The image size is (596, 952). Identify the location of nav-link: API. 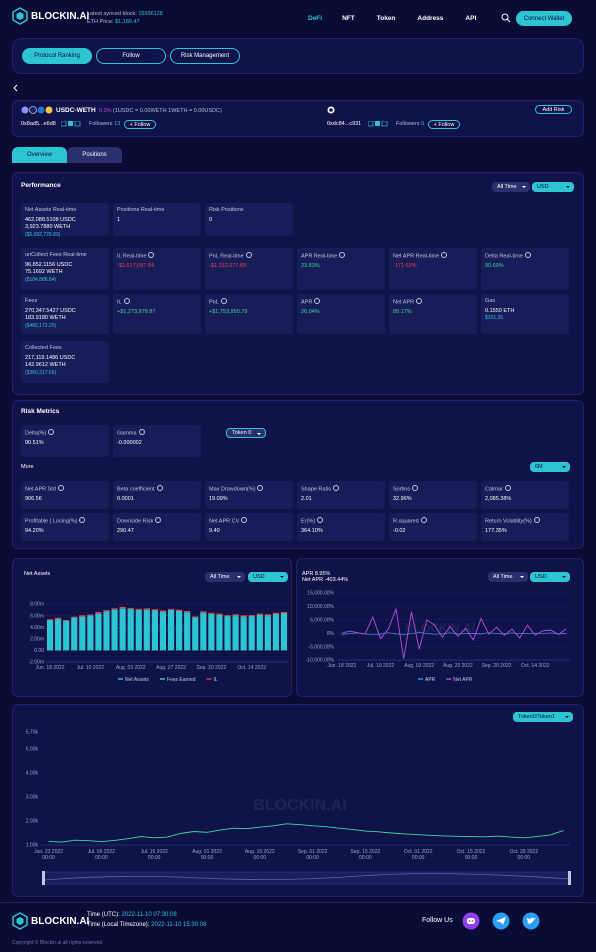
(471, 18).